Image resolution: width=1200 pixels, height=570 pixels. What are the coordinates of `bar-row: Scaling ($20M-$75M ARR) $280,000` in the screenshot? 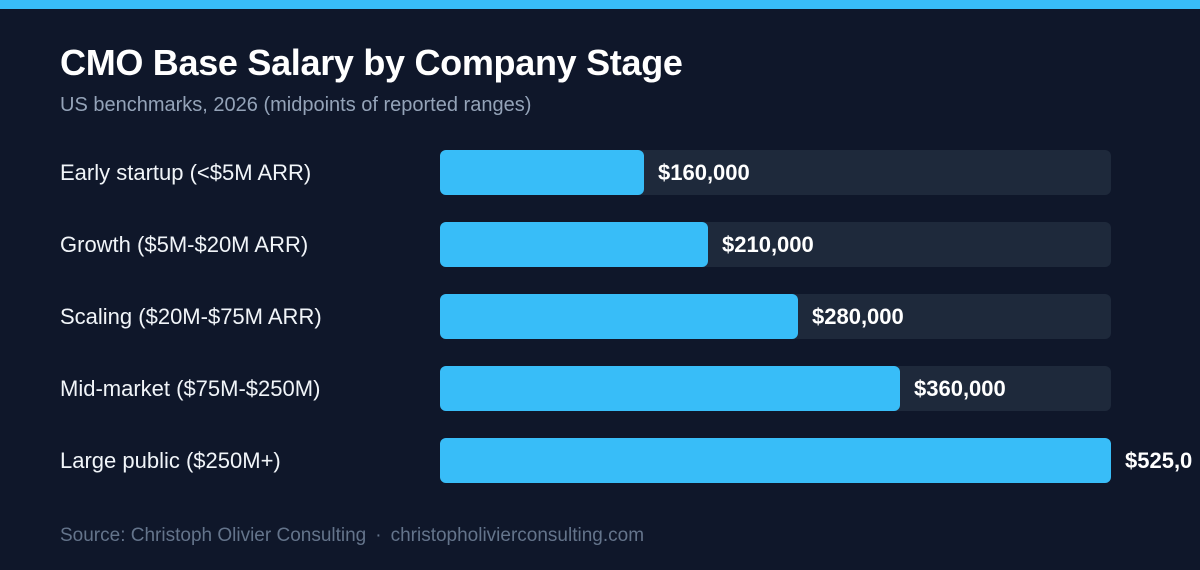 It's located at (600, 316).